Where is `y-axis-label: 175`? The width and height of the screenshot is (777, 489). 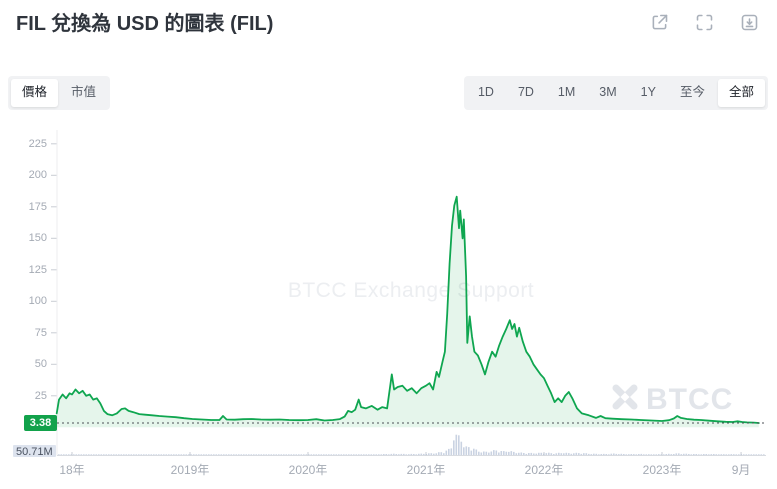
y-axis-label: 175 is located at coordinates (37, 206).